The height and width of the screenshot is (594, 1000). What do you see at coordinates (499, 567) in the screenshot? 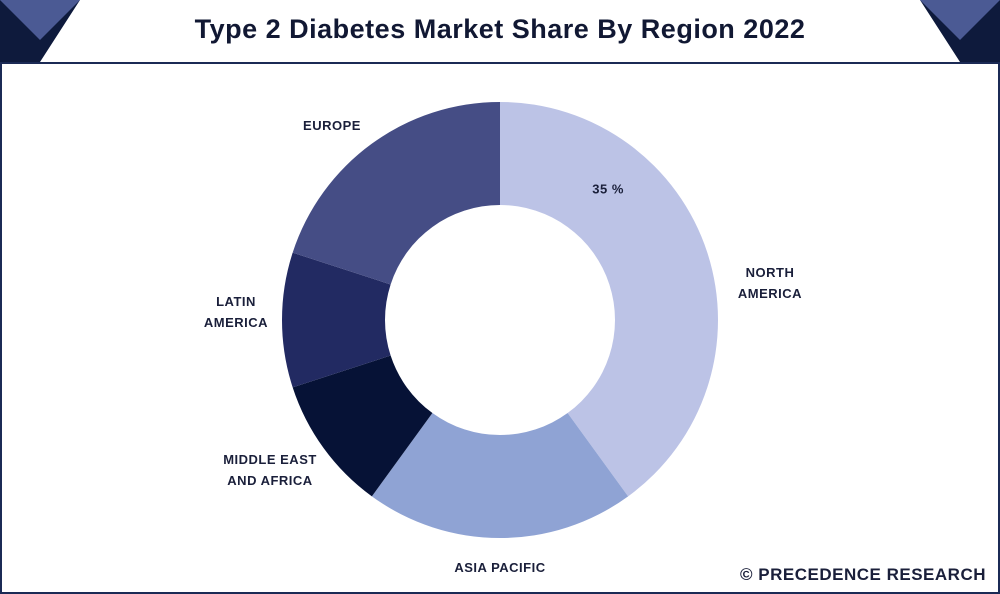
I see `category-label: ASIA PACIFIC` at bounding box center [499, 567].